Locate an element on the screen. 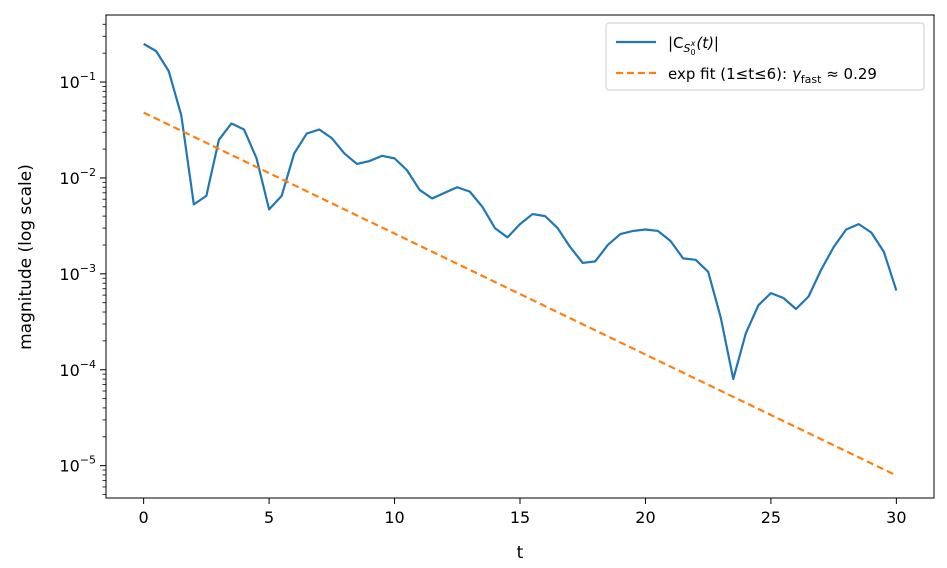 The width and height of the screenshot is (947, 568). y-tick-label: 10⁻³ is located at coordinates (77, 273).